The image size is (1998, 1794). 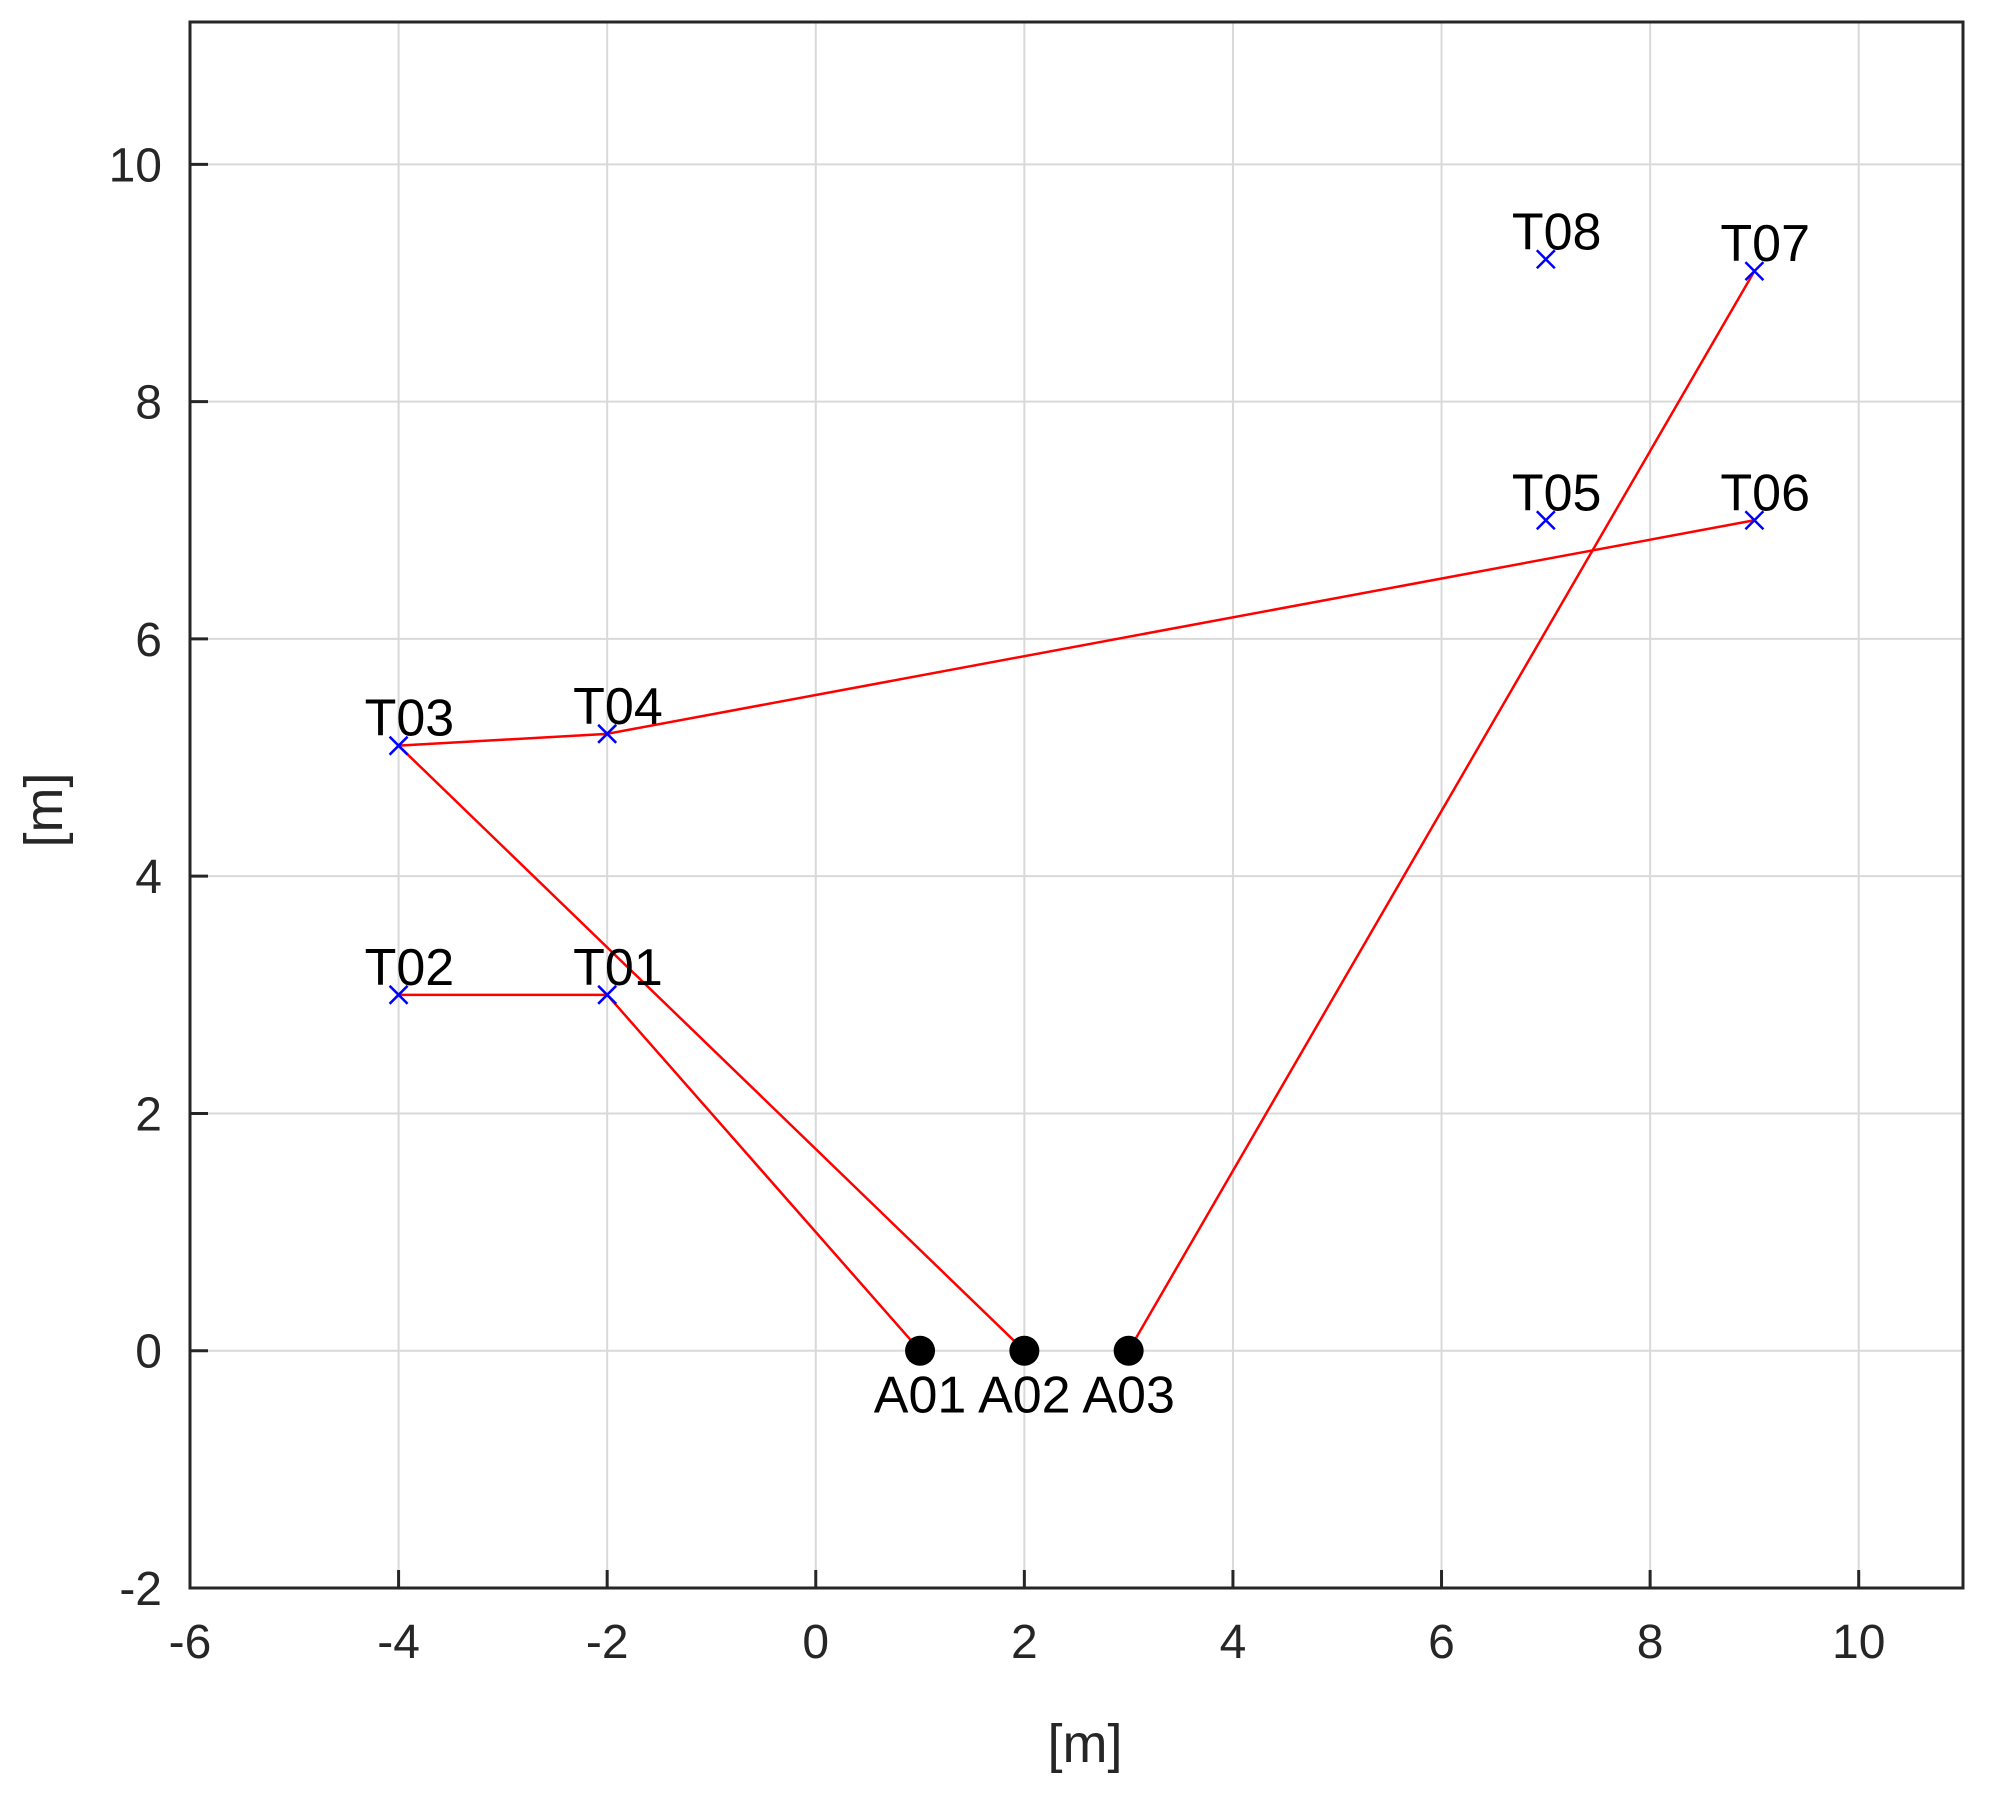 I want to click on tag-label: T08, so click(x=1557, y=232).